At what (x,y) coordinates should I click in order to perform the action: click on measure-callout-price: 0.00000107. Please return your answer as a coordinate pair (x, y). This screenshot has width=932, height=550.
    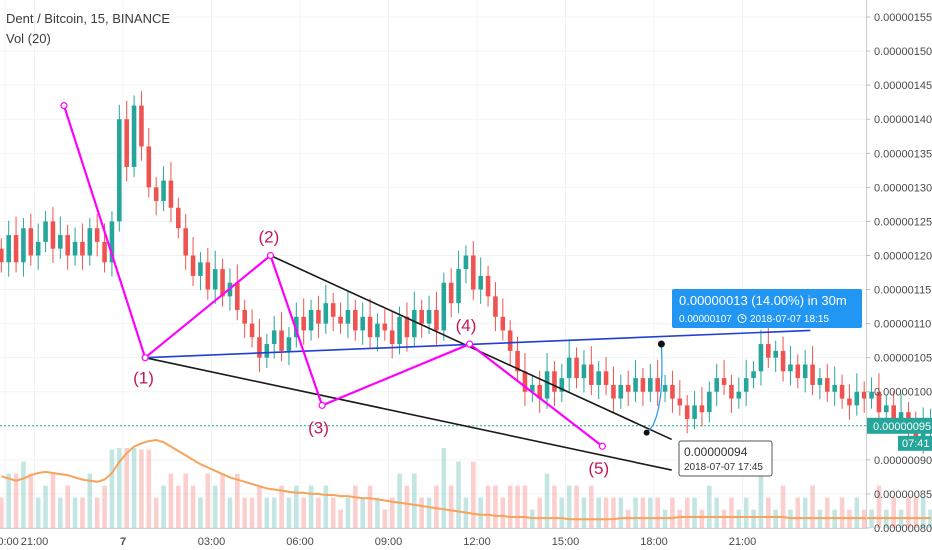
    Looking at the image, I should click on (705, 319).